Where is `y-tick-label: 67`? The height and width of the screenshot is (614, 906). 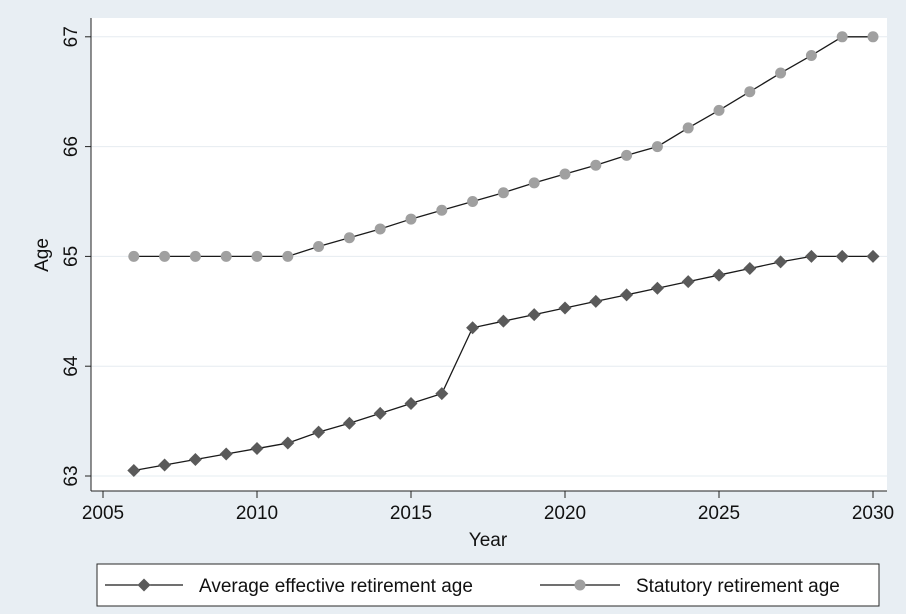 y-tick-label: 67 is located at coordinates (71, 36).